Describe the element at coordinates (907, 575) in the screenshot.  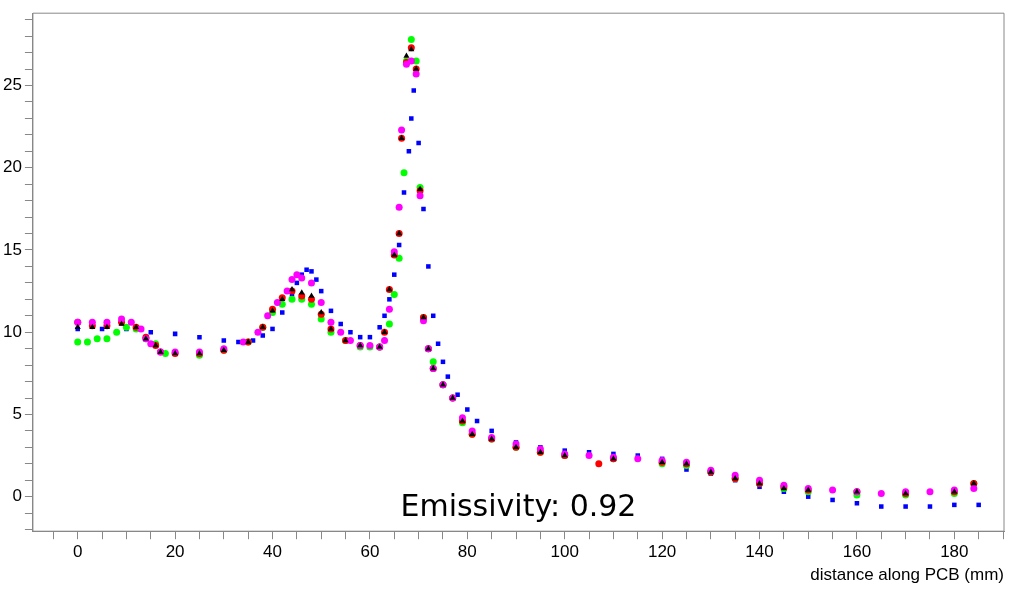
I see `x-axis-title: distance along PCB (mm)` at that location.